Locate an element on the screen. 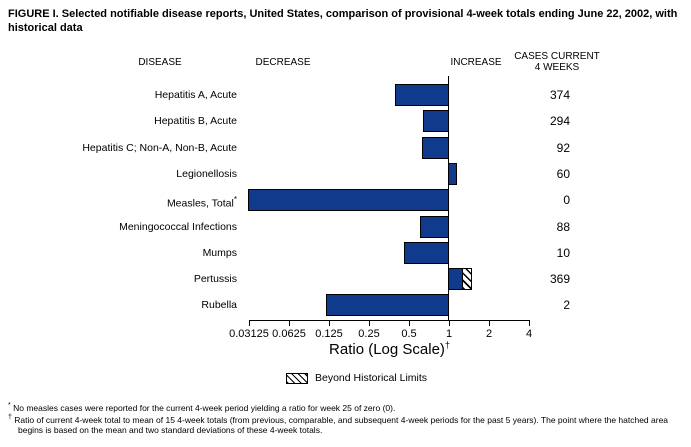 The width and height of the screenshot is (691, 447). column-header-cases: CASES CURRENT 4 WEEKS is located at coordinates (557, 62).